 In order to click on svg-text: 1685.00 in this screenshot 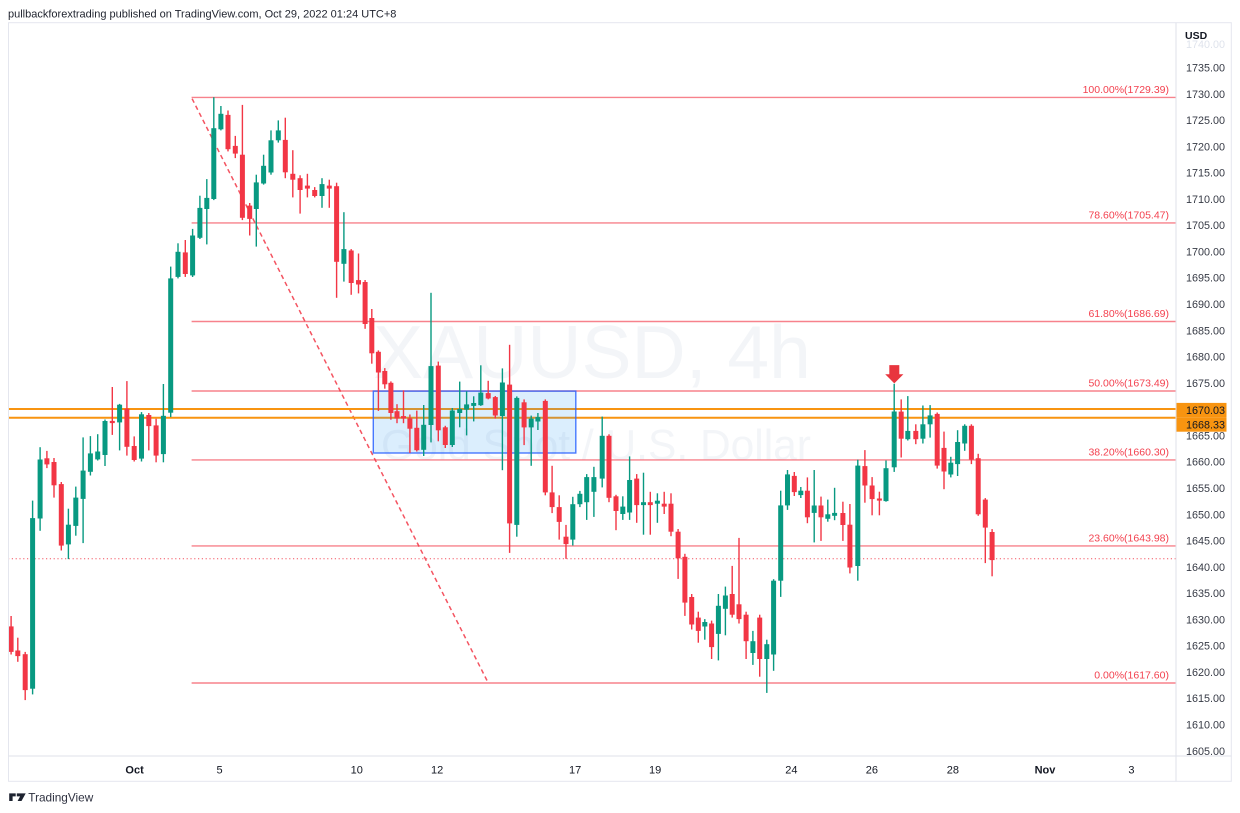, I will do `click(1205, 331)`.